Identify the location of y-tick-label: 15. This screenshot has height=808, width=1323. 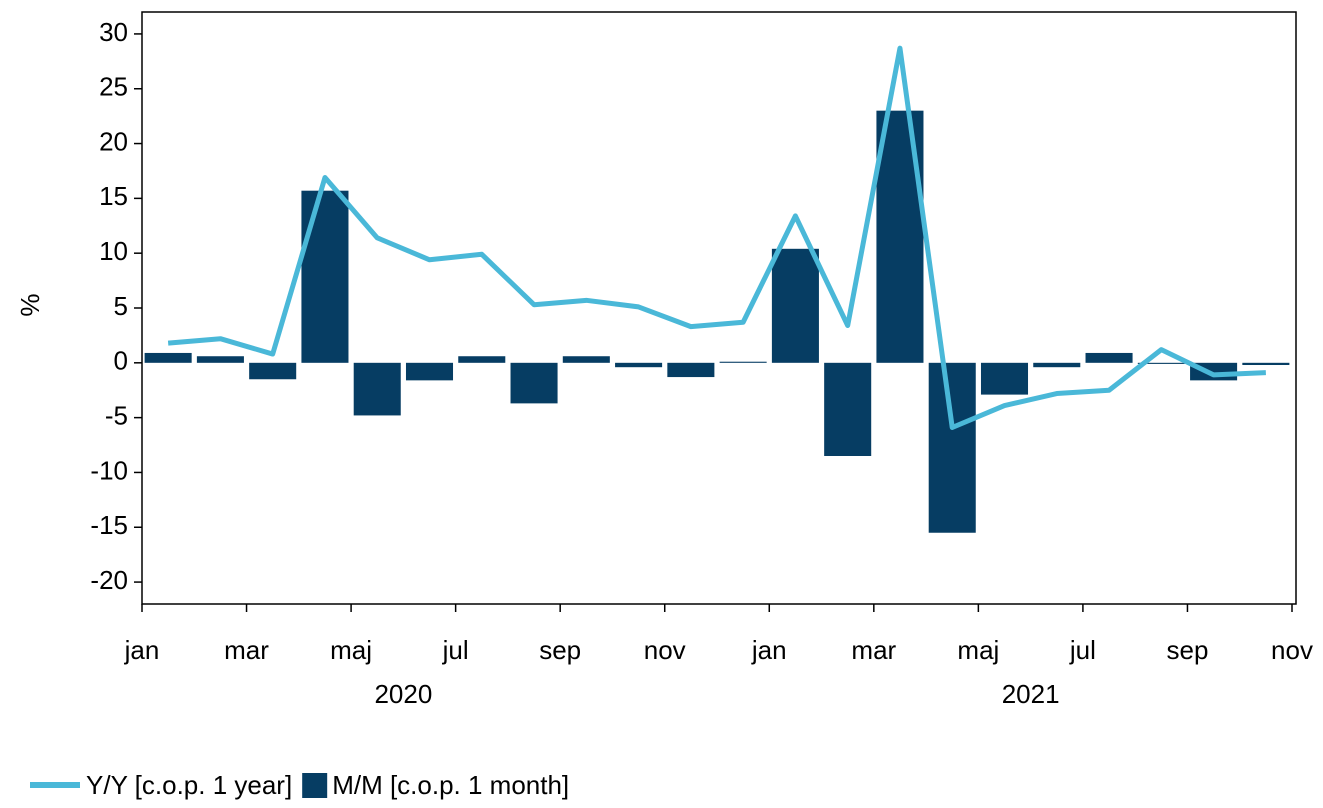
(113, 196).